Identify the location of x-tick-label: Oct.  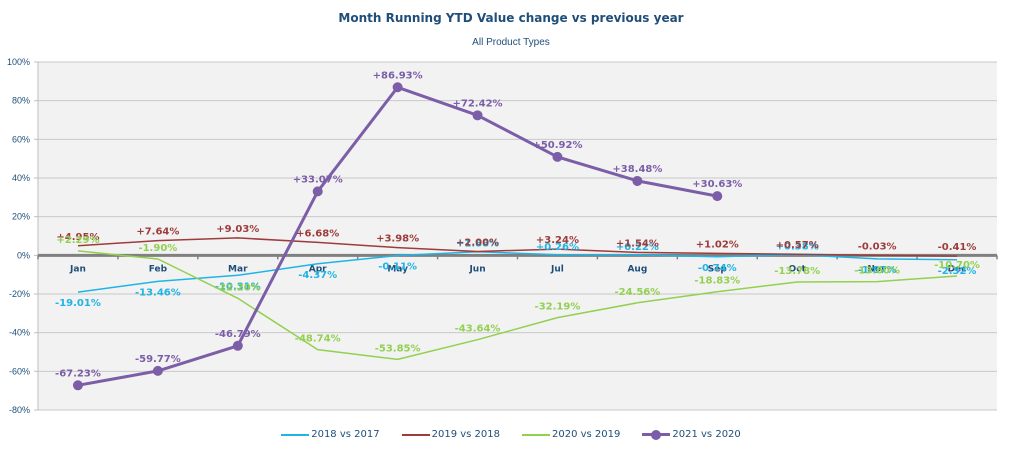
(798, 269).